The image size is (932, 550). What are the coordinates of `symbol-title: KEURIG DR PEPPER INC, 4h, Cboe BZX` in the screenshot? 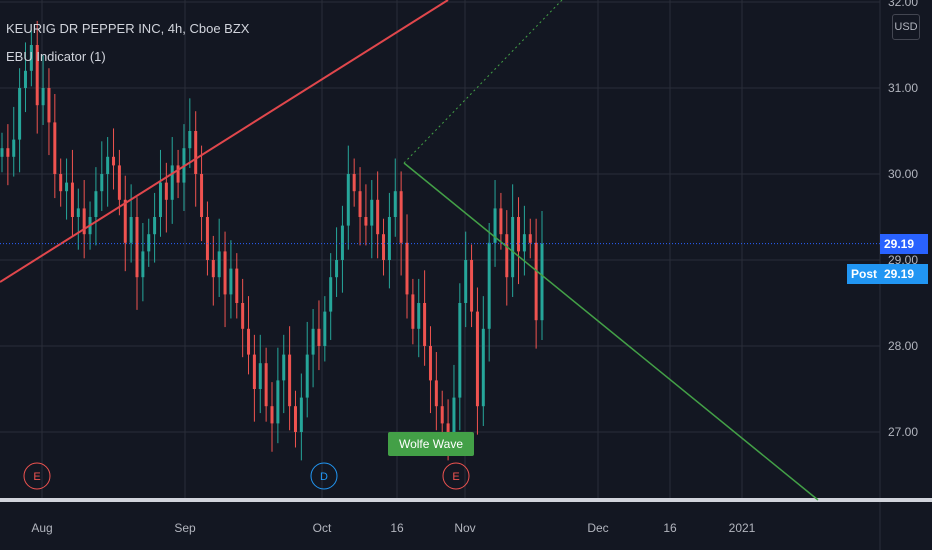 It's located at (128, 28).